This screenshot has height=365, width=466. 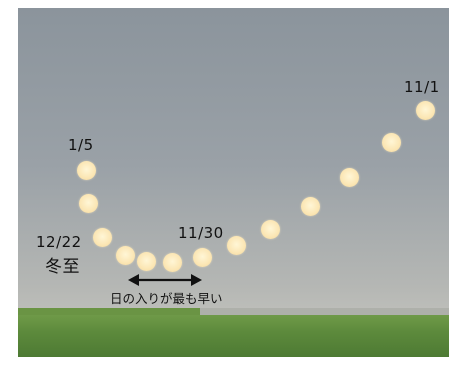 I want to click on label-jan5: 1/5, so click(x=81, y=145).